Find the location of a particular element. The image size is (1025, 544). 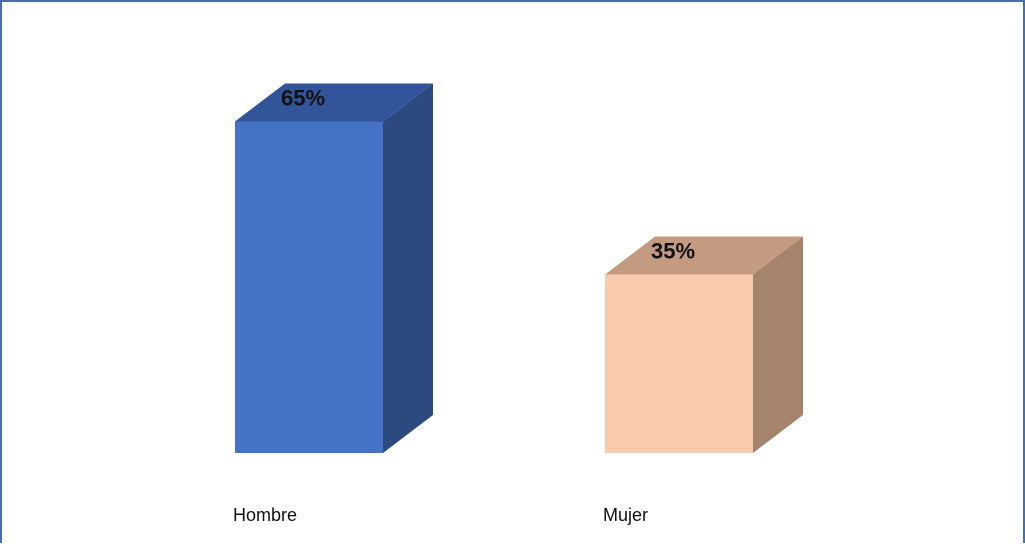

category-label-hombre: Hombre is located at coordinates (265, 515).